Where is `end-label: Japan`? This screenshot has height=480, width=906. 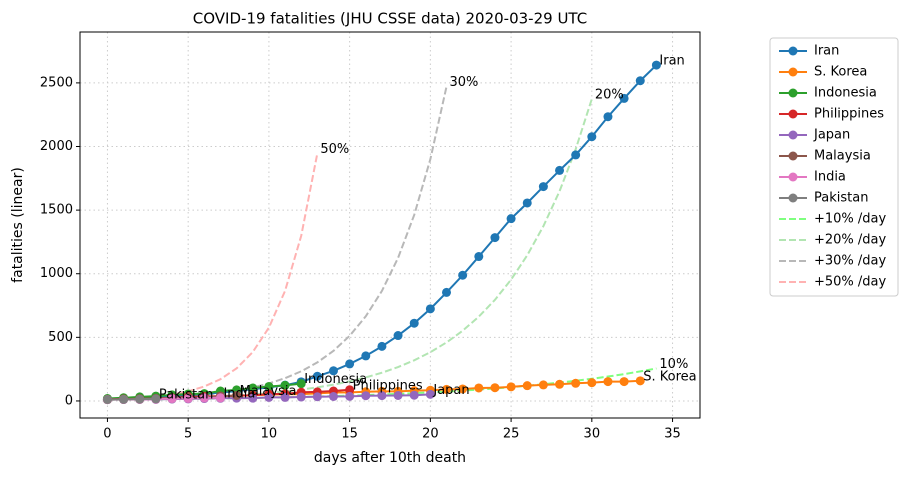
end-label: Japan is located at coordinates (450, 390).